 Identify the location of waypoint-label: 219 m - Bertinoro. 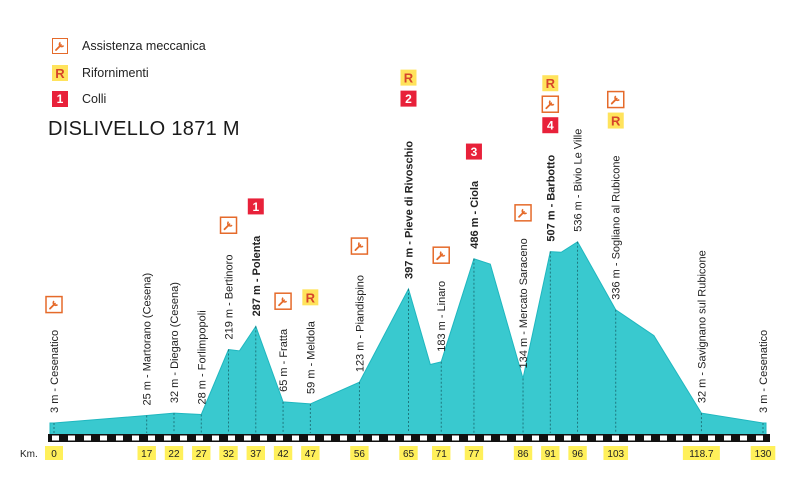
(230, 297).